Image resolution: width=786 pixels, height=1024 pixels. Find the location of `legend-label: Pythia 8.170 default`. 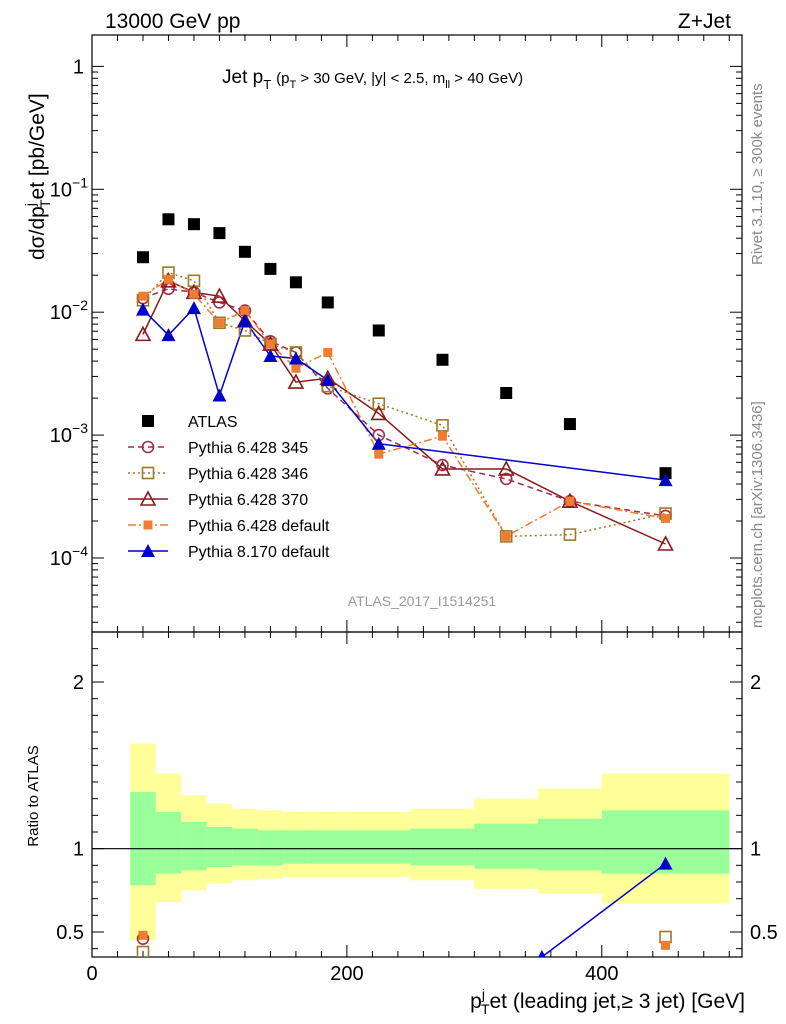

legend-label: Pythia 8.170 default is located at coordinates (259, 552).